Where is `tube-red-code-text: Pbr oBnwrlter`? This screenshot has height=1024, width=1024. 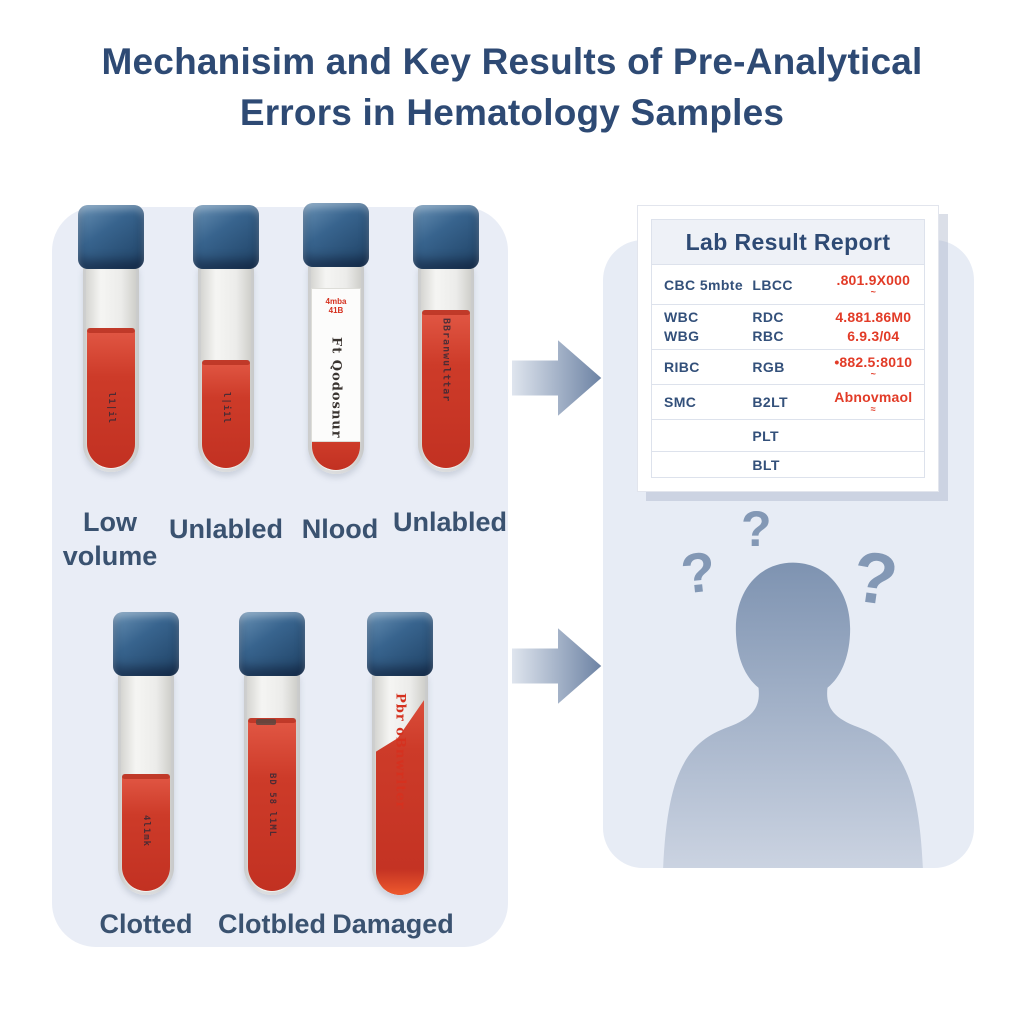 tube-red-code-text: Pbr oBnwrlter is located at coordinates (400, 751).